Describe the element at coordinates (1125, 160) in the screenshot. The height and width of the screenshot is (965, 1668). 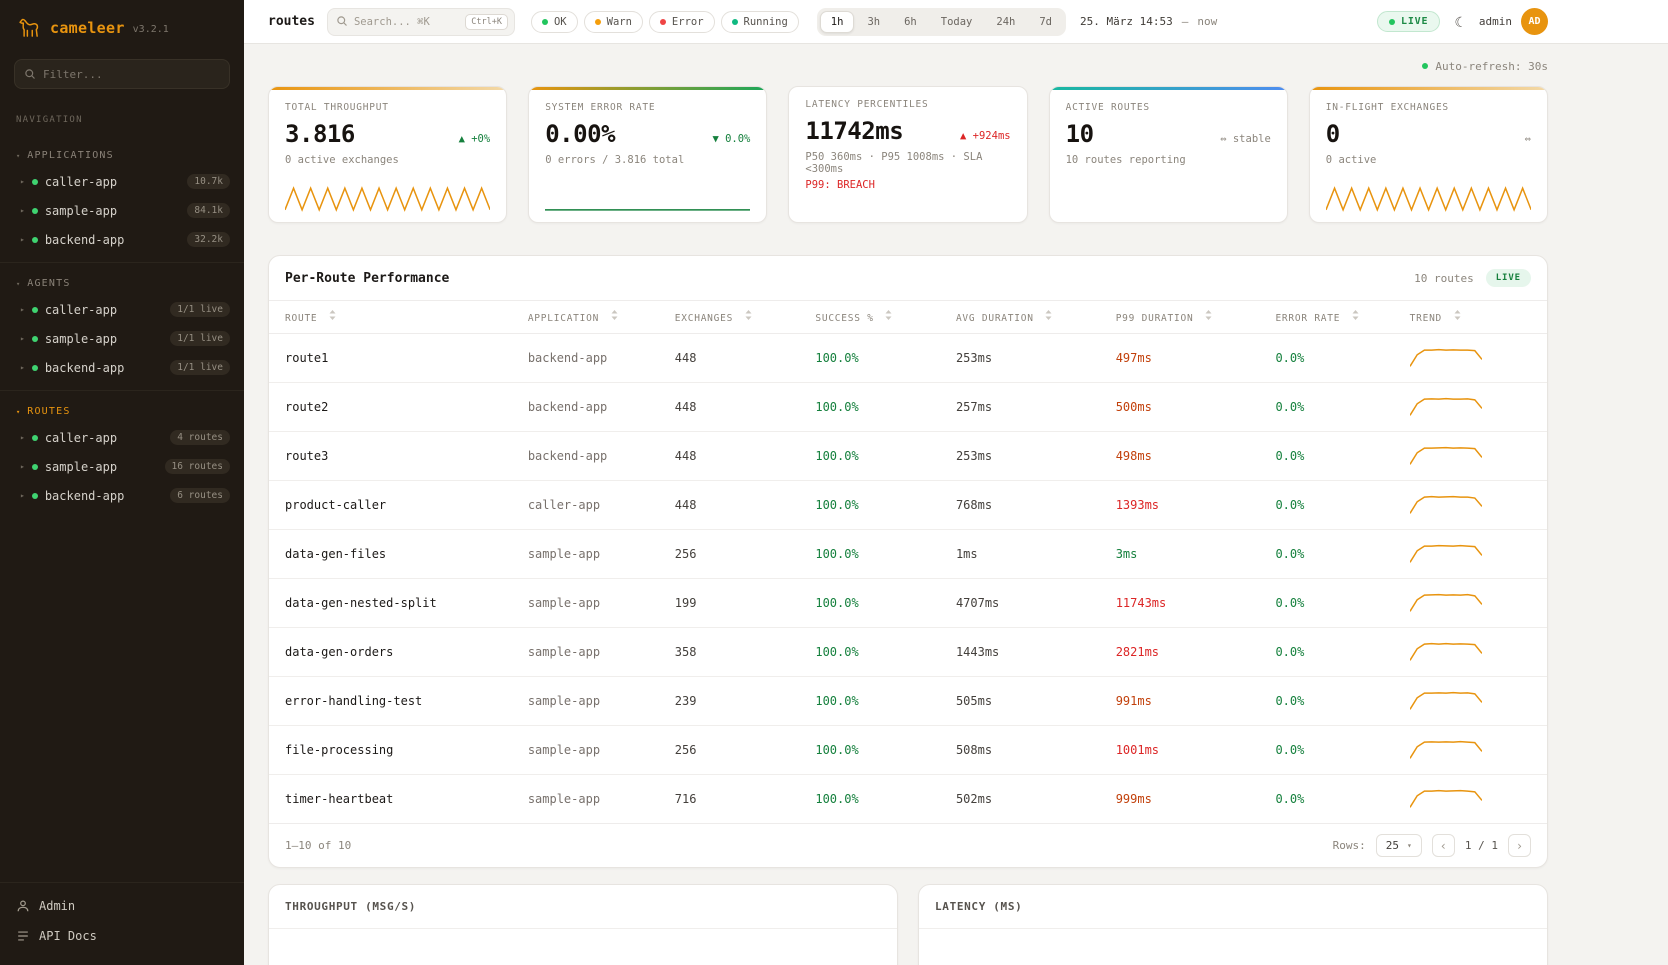
I see `kpi-subtext: 10 routes reporting` at that location.